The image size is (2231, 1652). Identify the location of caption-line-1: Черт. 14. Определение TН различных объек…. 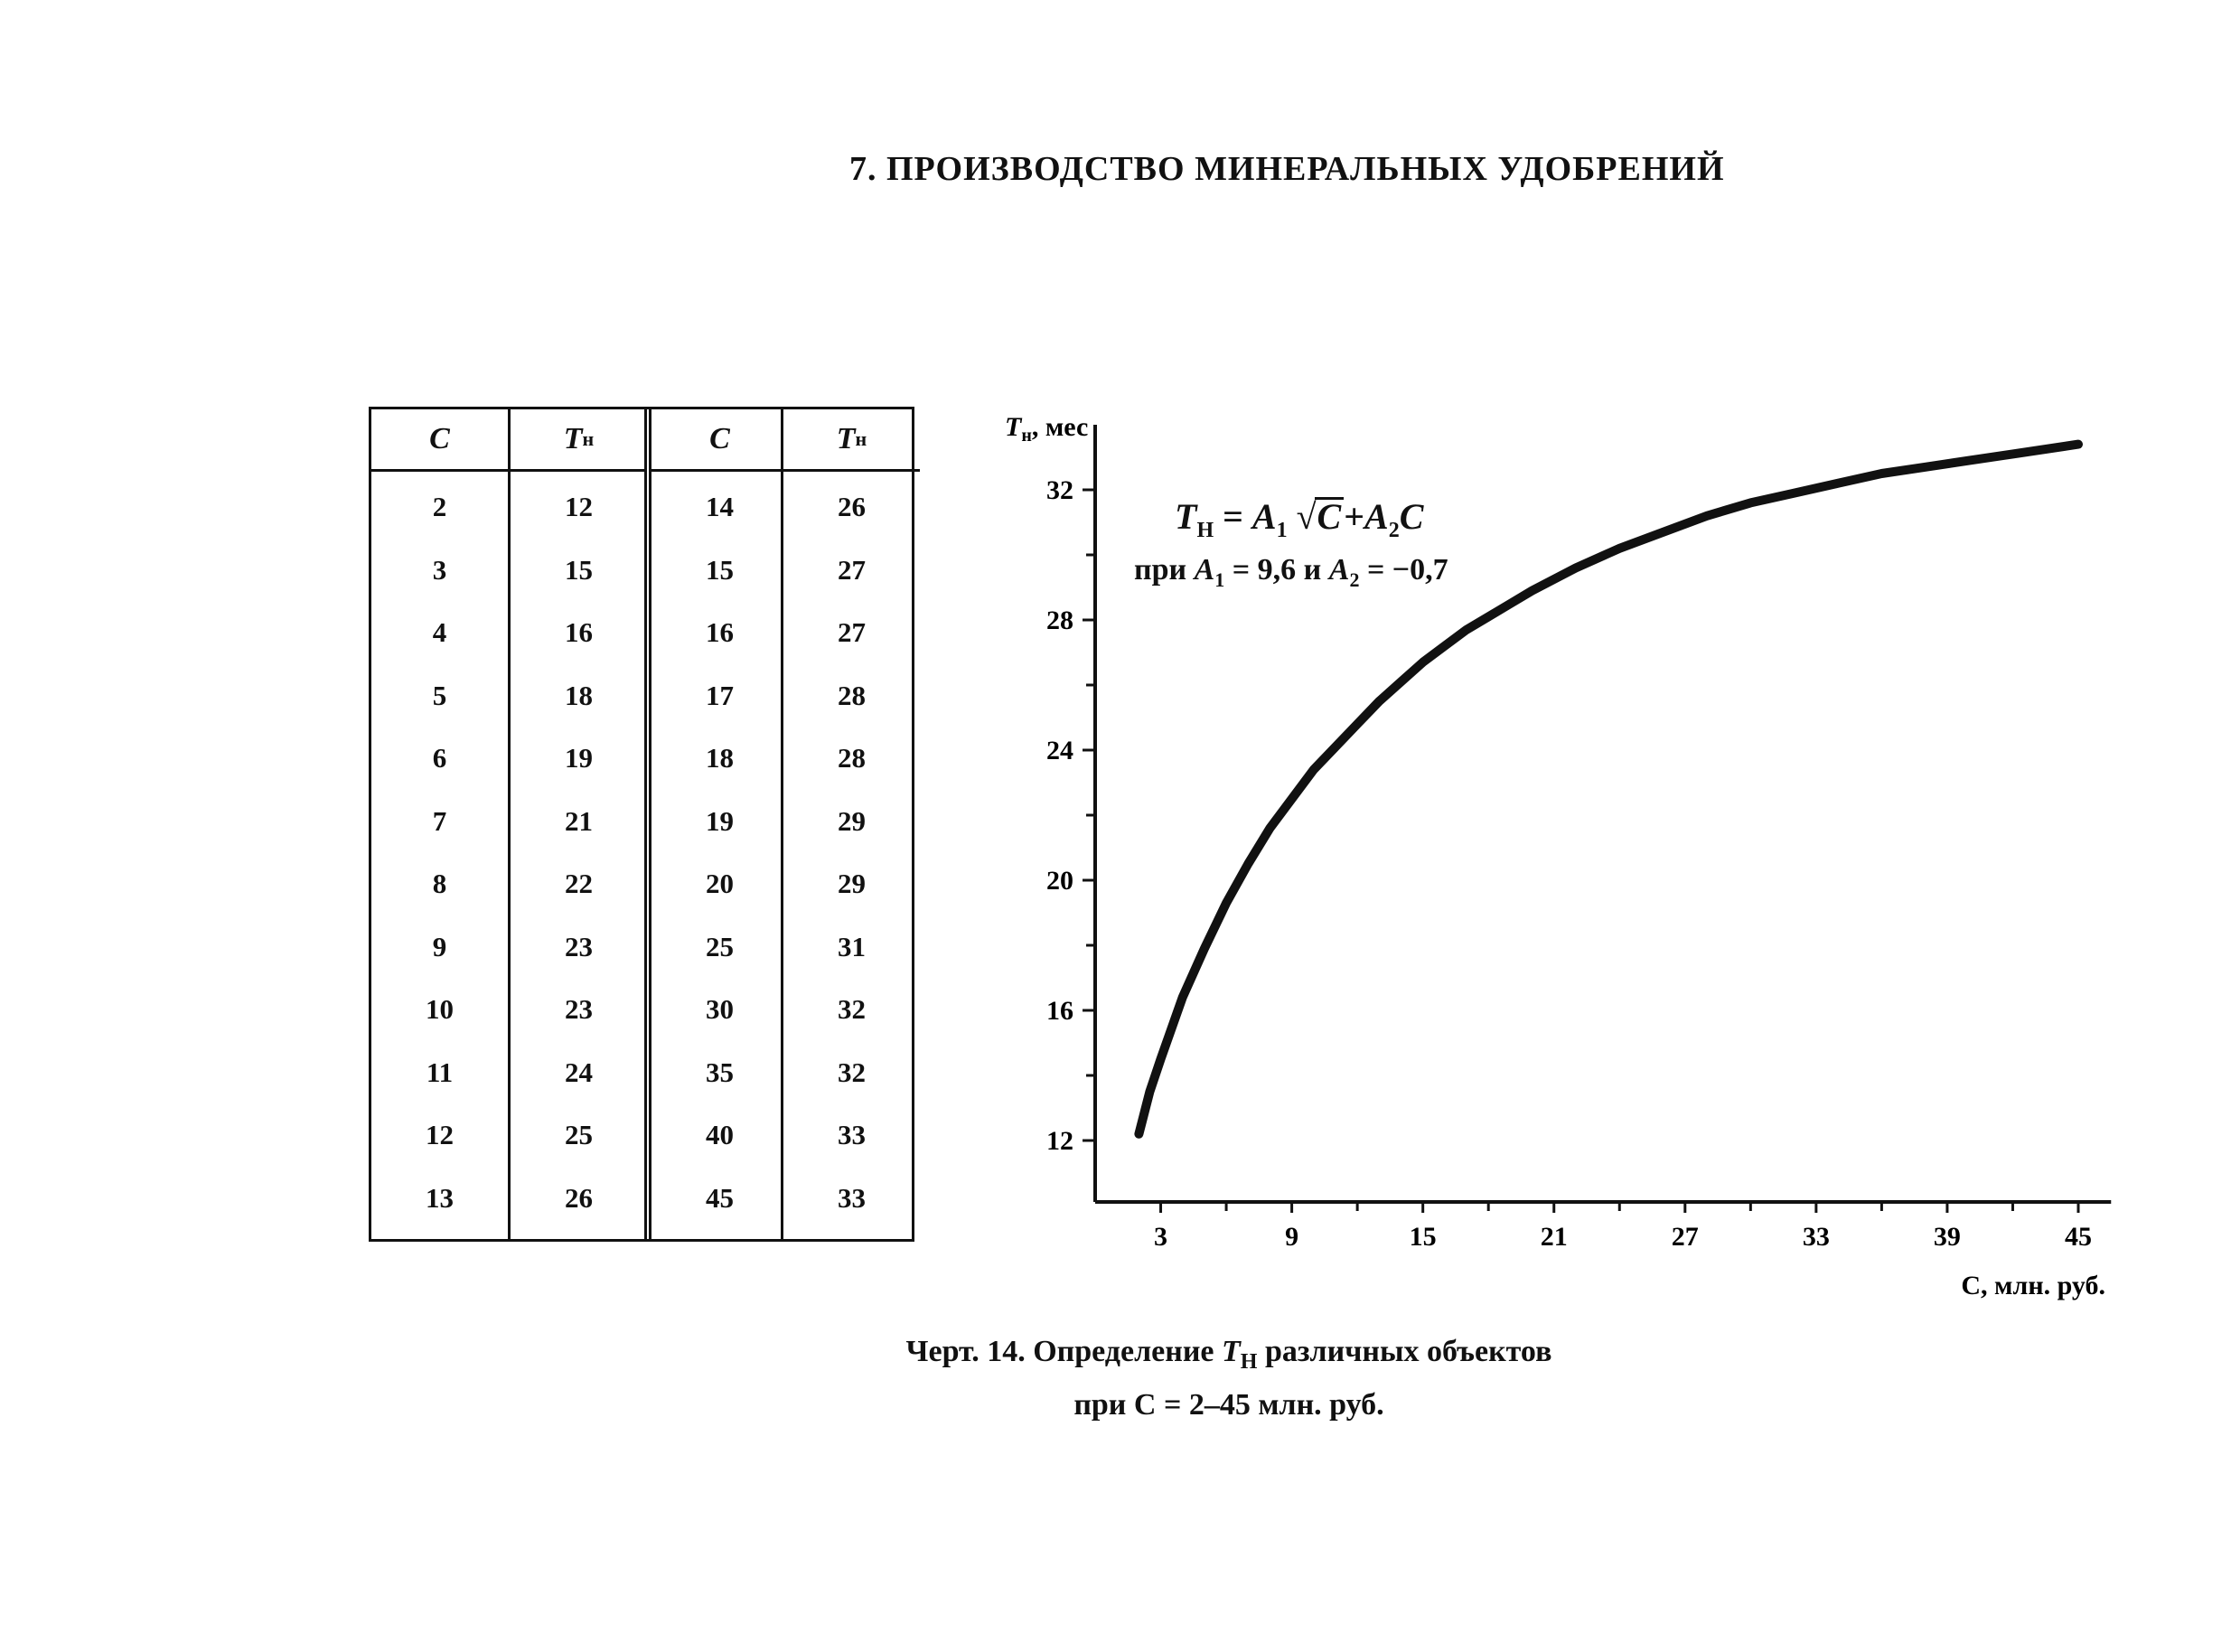
(1228, 1354).